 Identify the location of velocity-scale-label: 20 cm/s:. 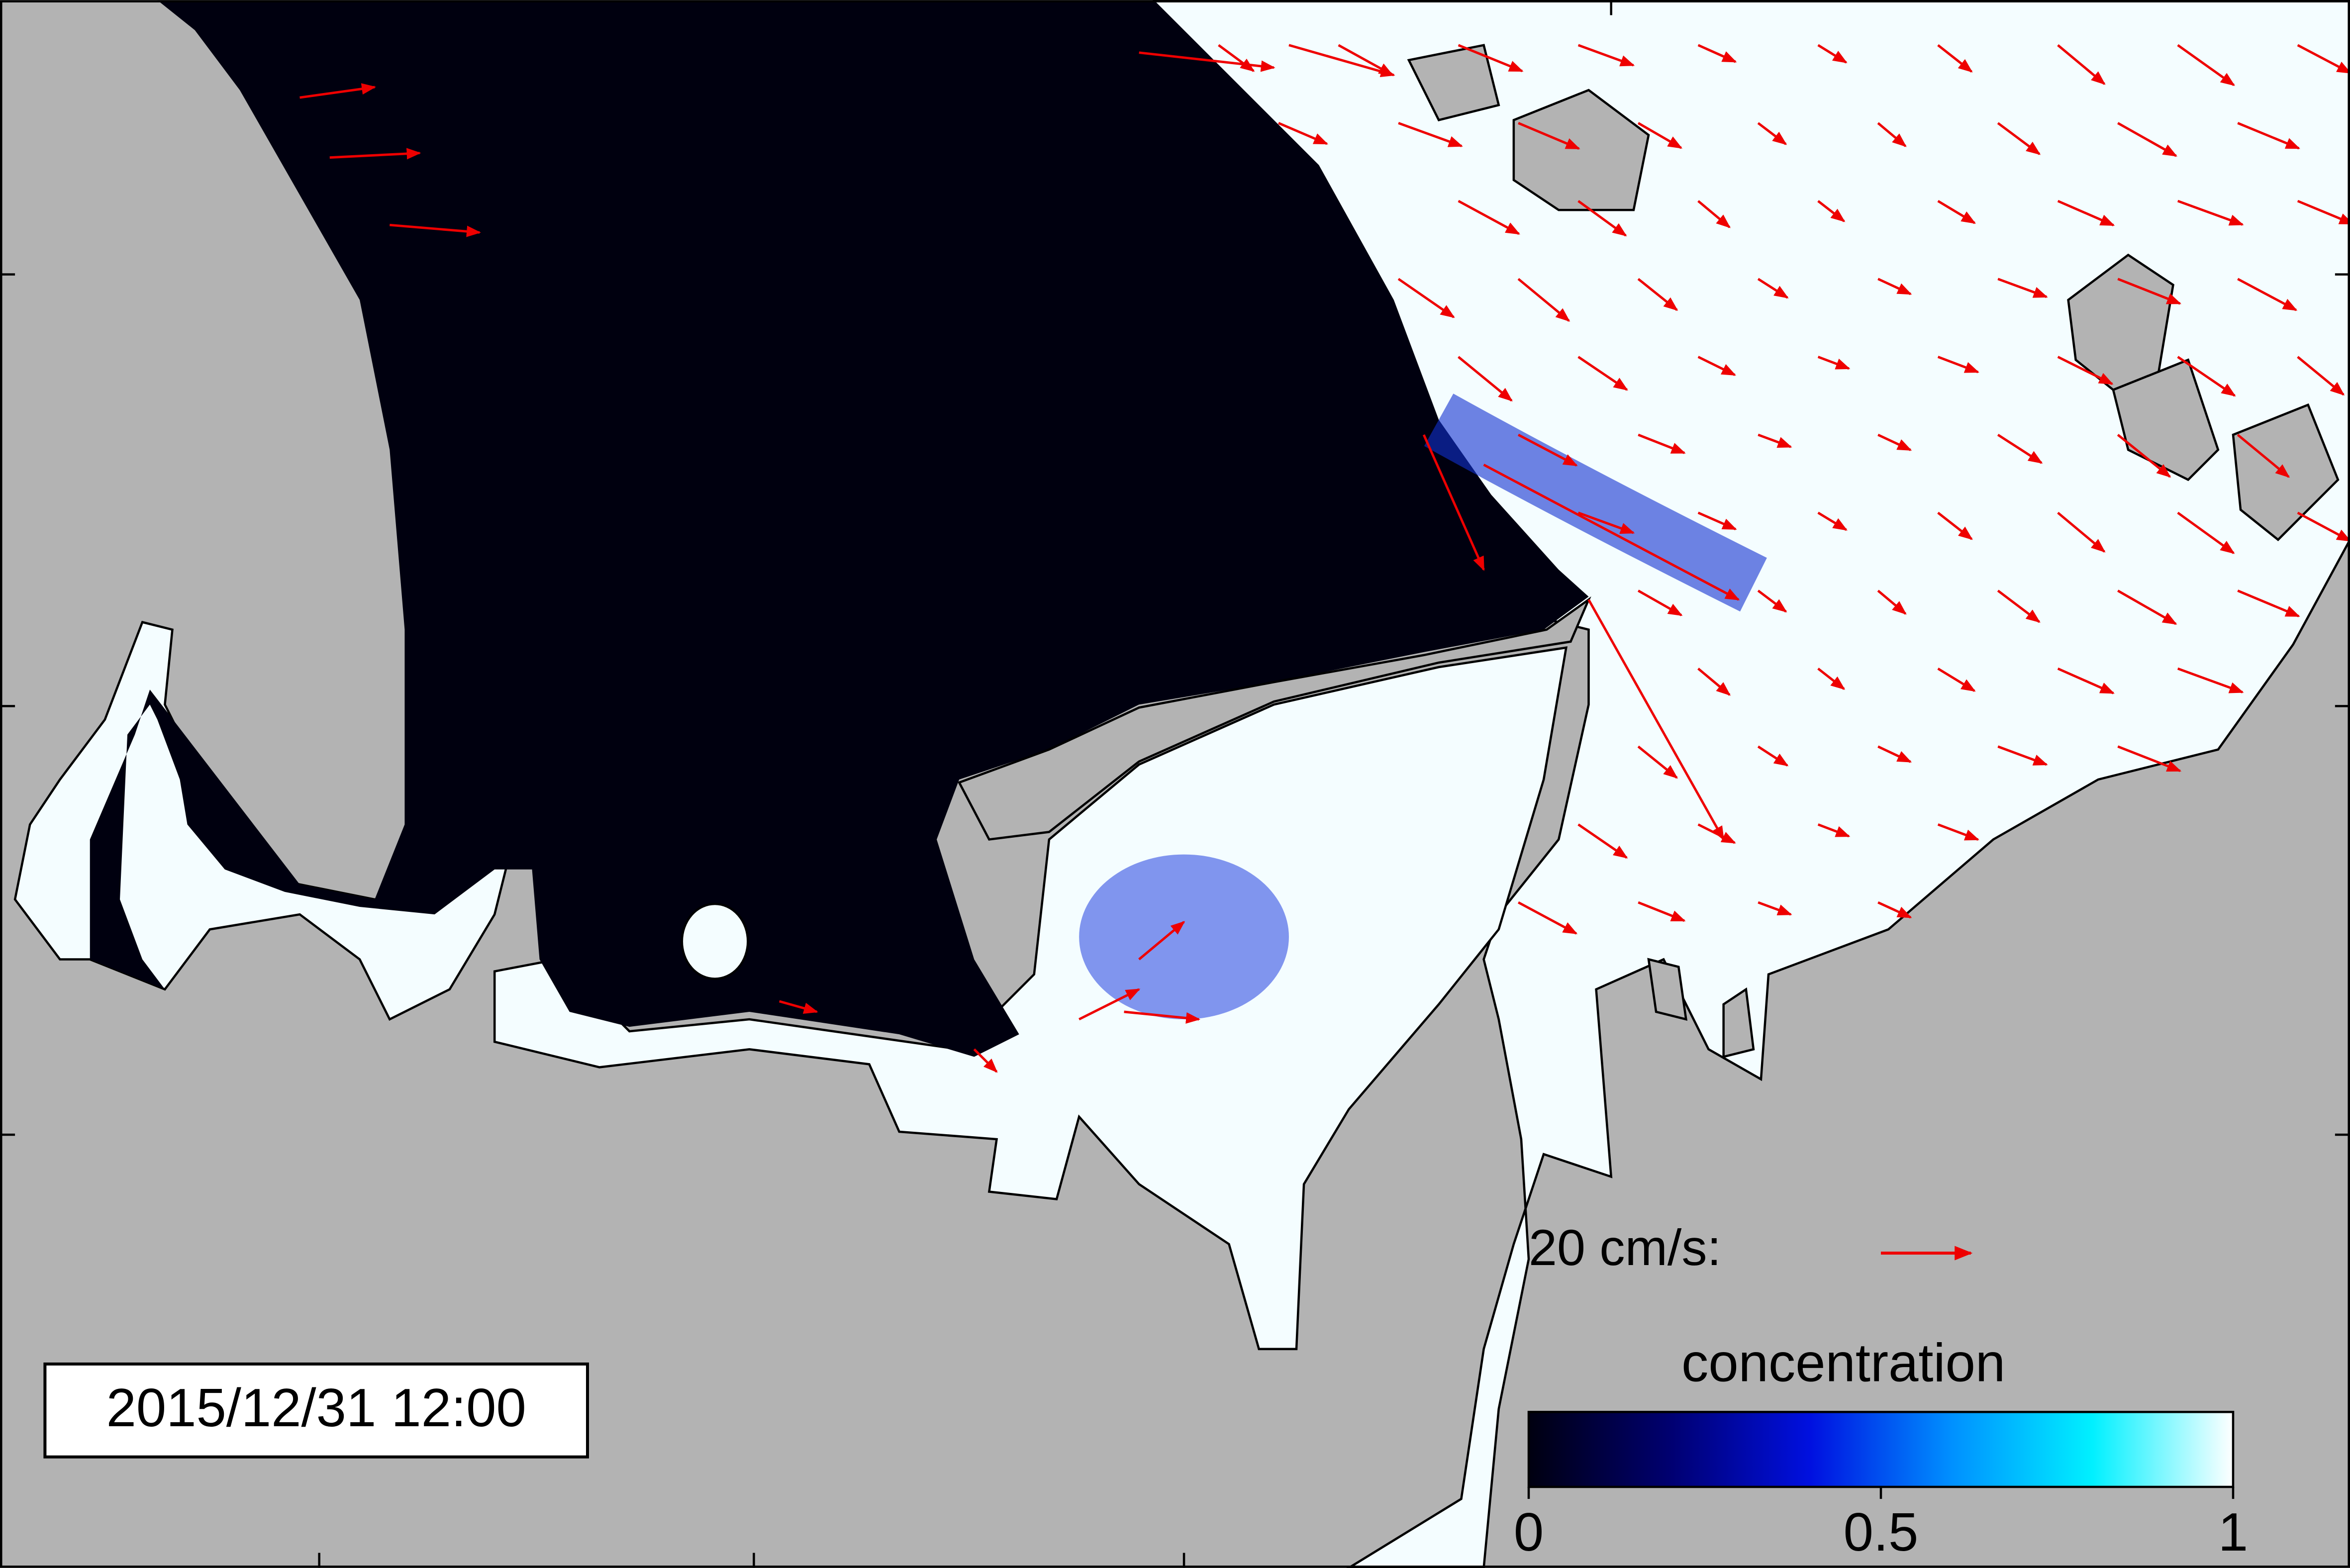
(1625, 1247).